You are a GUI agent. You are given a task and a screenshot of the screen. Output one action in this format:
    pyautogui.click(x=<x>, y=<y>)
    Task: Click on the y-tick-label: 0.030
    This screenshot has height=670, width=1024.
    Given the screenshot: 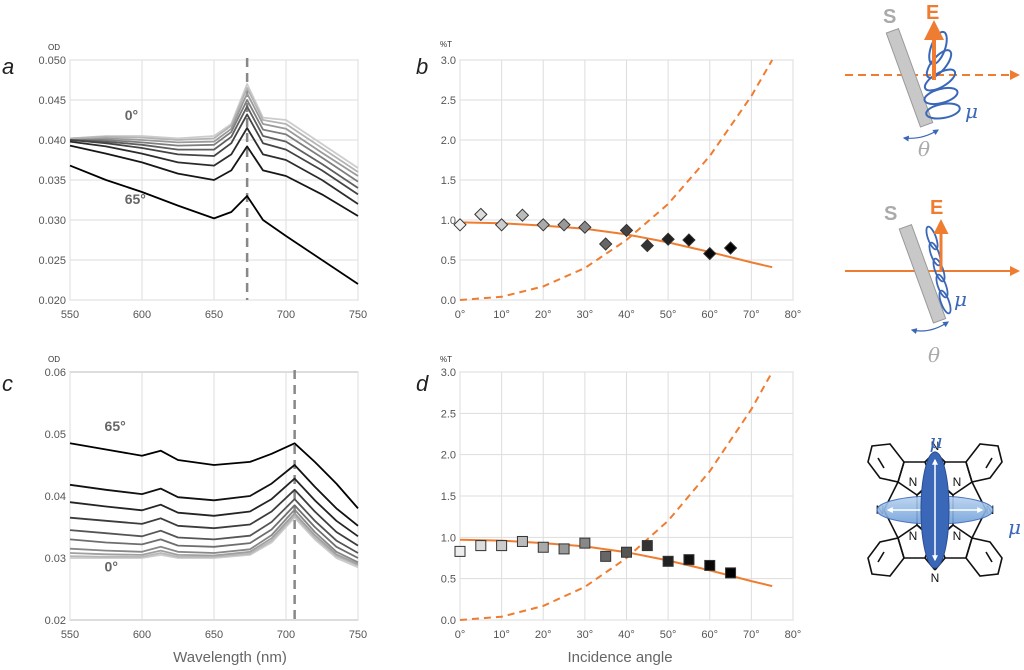 What is the action you would take?
    pyautogui.click(x=52, y=221)
    